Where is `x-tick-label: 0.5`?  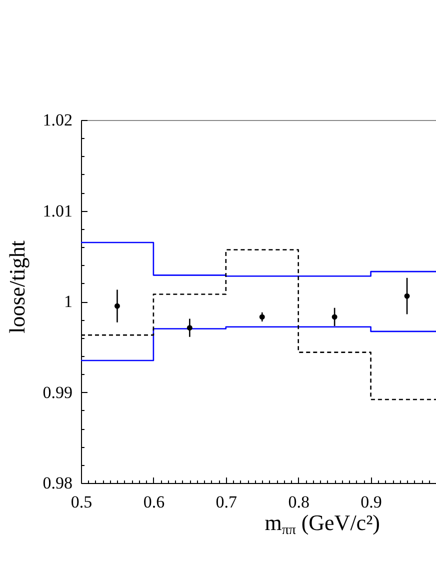 x-tick-label: 0.5 is located at coordinates (81, 502).